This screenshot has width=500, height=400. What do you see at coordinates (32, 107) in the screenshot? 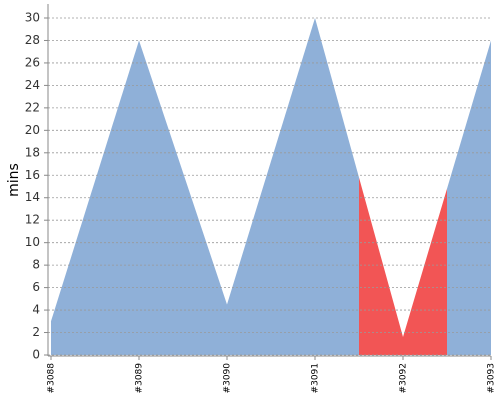
I see `y-tick-label: 22` at bounding box center [32, 107].